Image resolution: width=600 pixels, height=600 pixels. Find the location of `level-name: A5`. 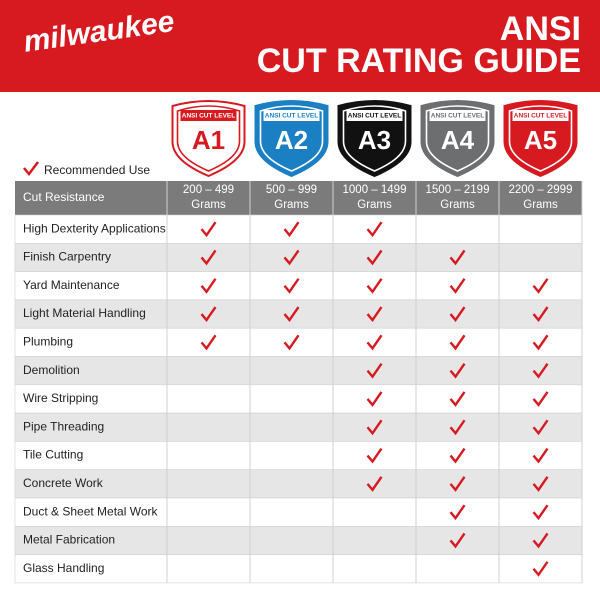

level-name: A5 is located at coordinates (540, 140).